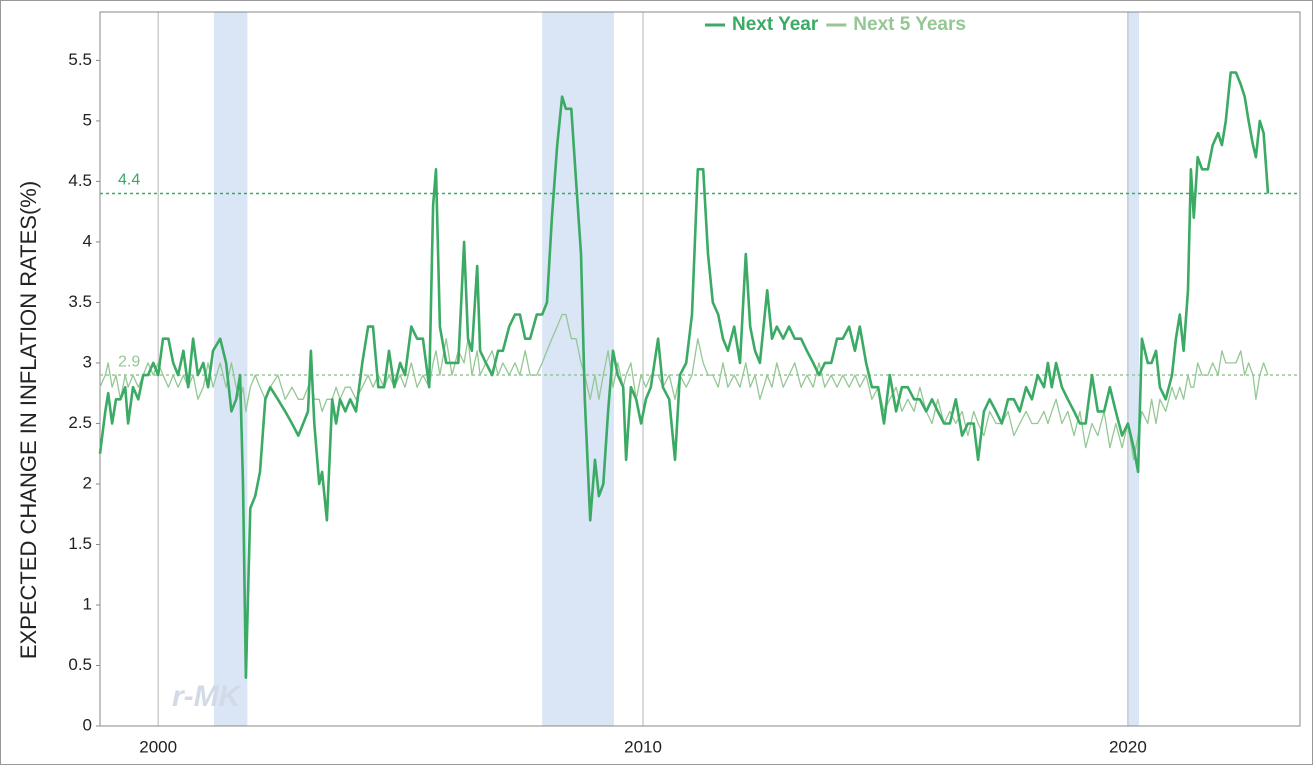  I want to click on y-tick-label: 4.5, so click(80, 180).